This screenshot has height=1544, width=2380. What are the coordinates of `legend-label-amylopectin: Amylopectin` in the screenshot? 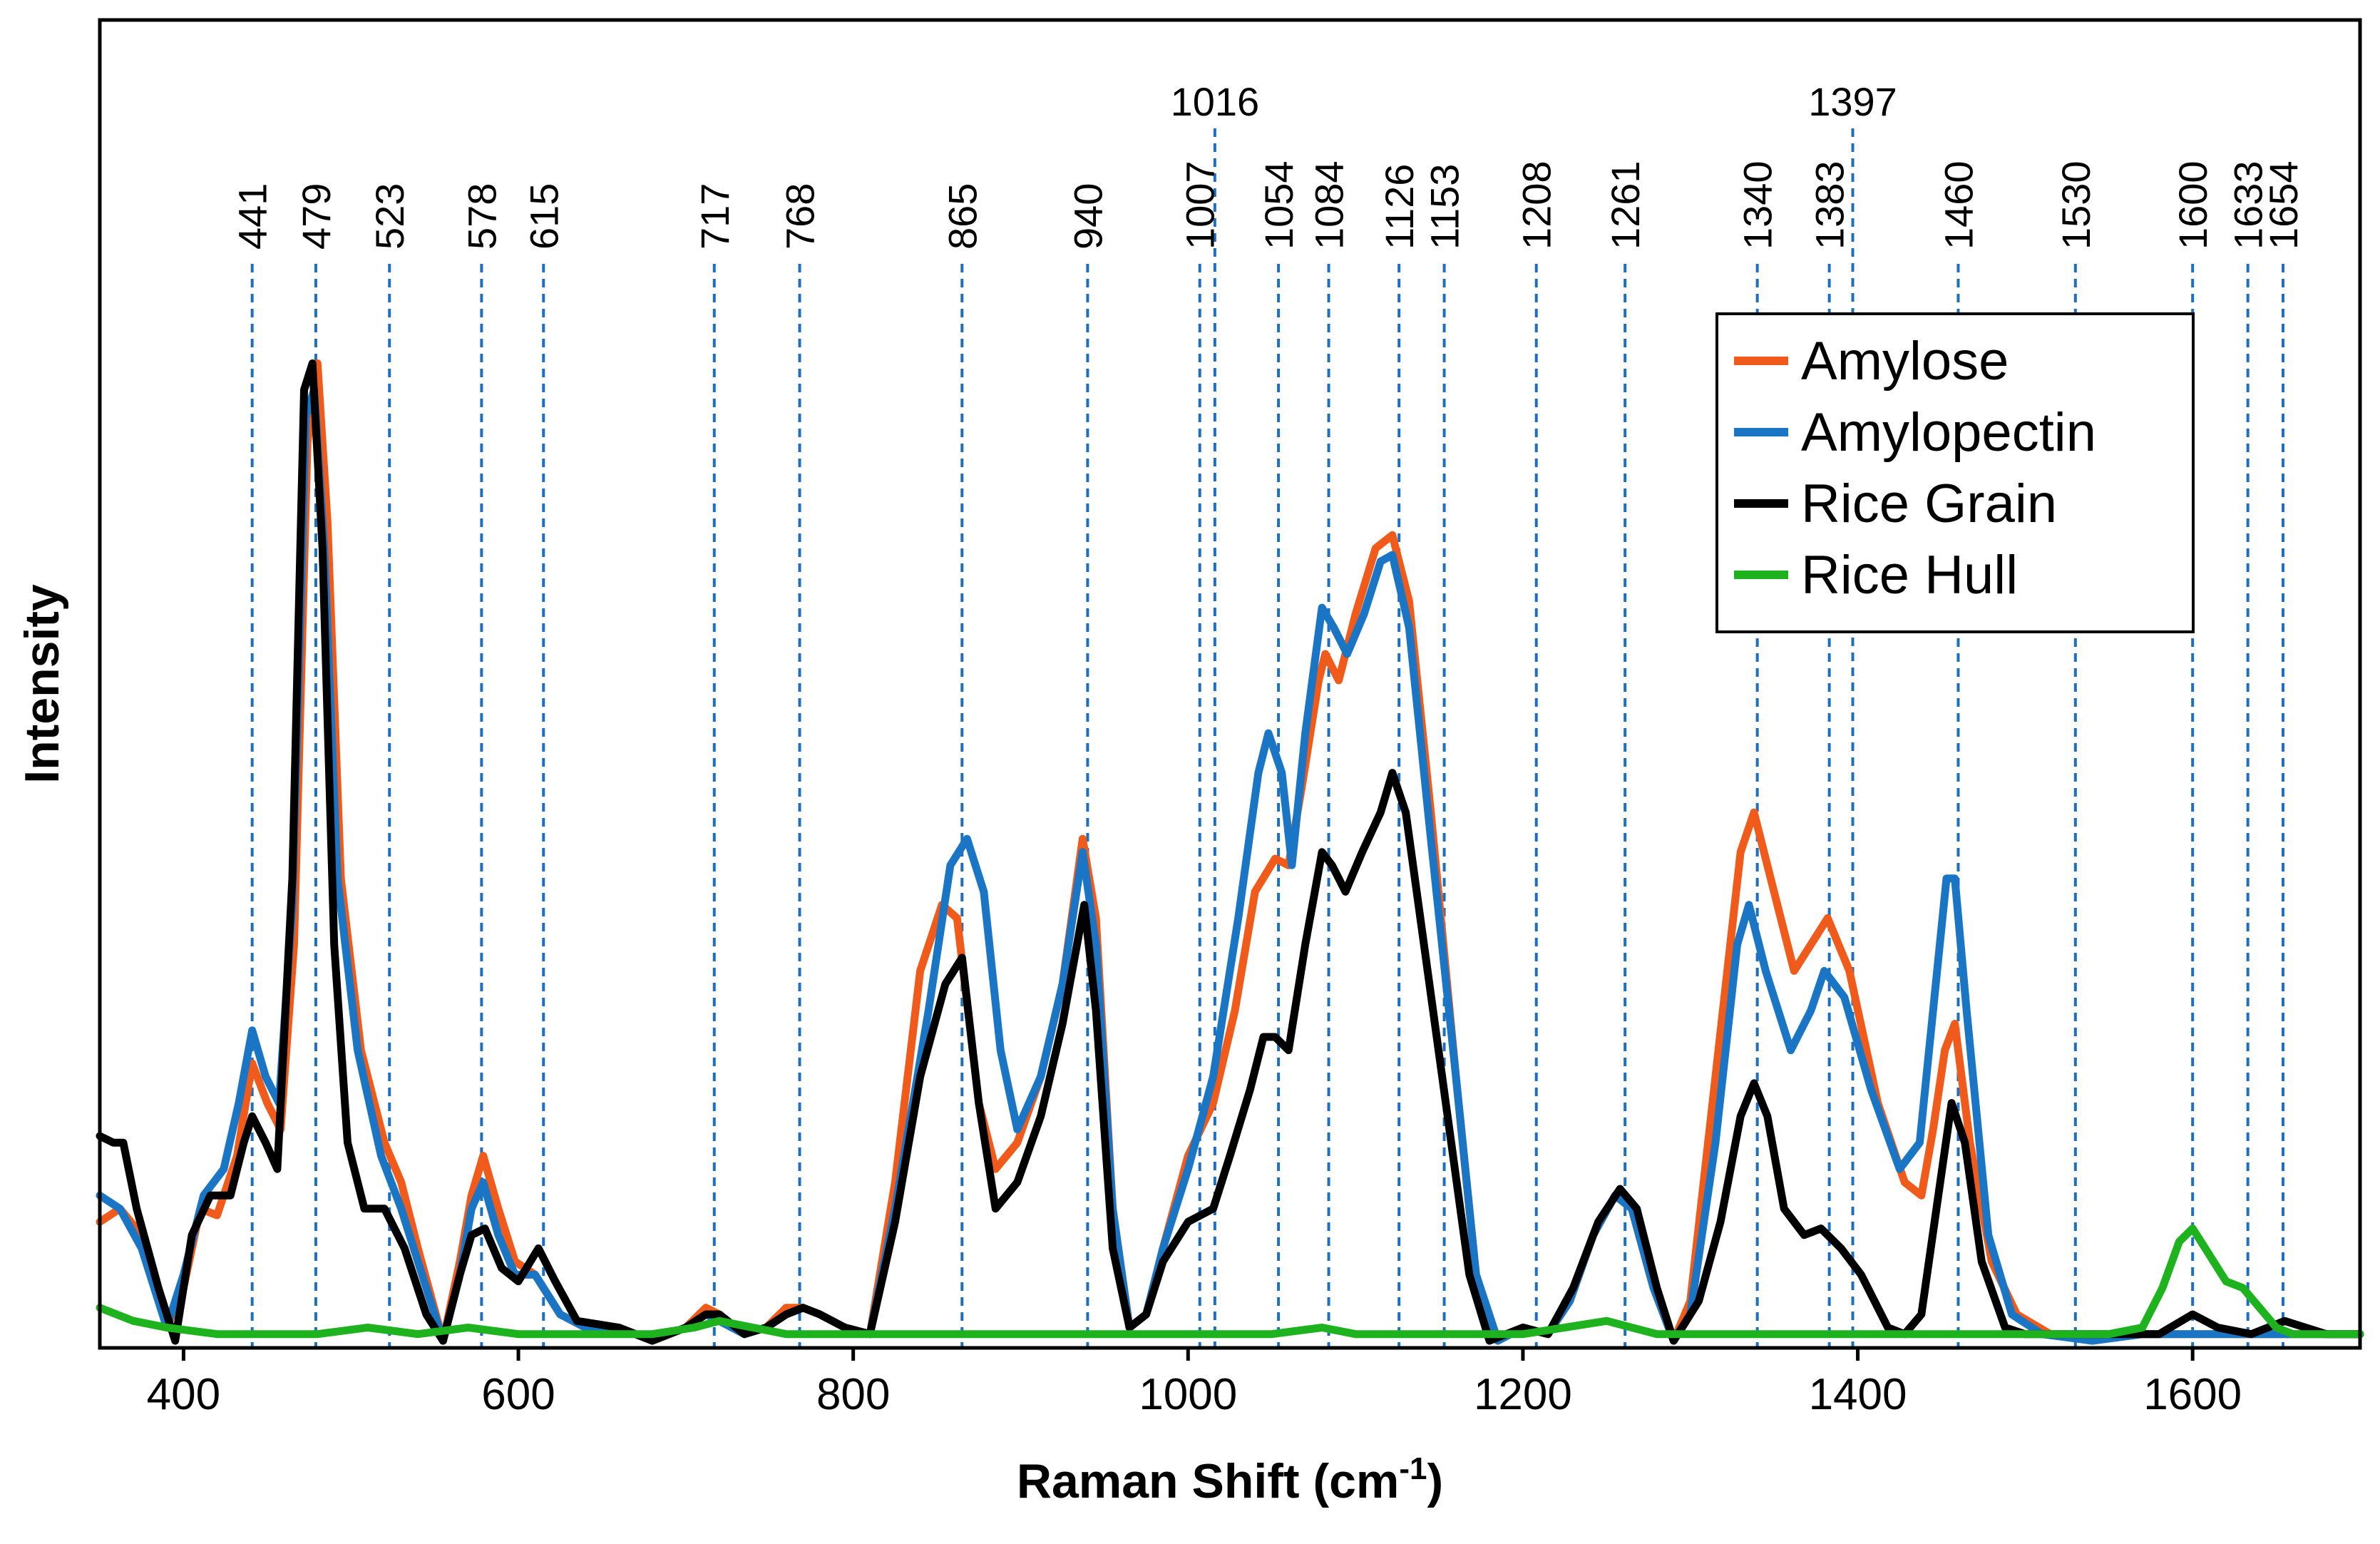 It's located at (1948, 433).